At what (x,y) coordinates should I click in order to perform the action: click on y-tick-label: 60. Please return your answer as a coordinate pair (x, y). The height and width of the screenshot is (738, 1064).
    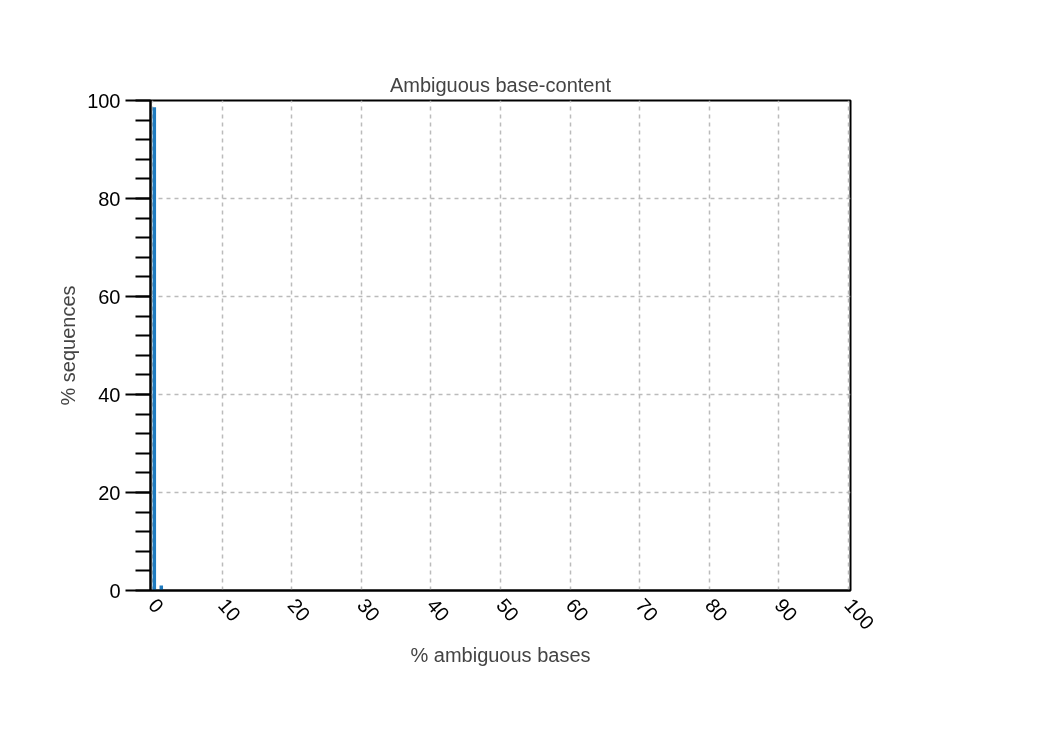
    Looking at the image, I should click on (109, 296).